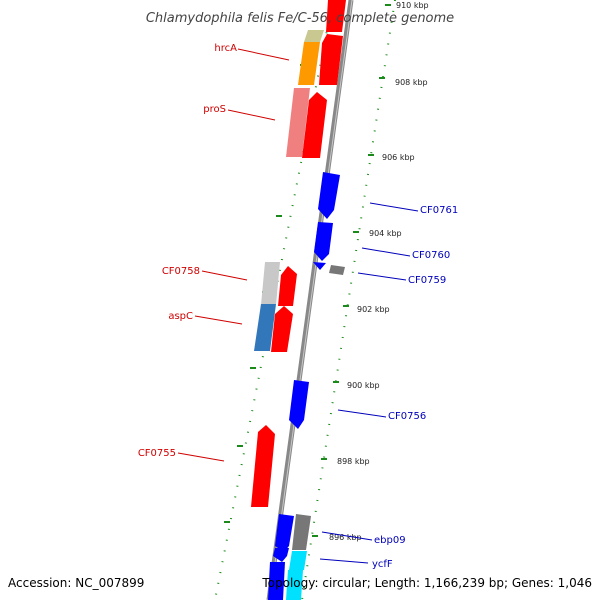 The image size is (600, 600). What do you see at coordinates (390, 540) in the screenshot?
I see `gene-label-ebp09: ebp09` at bounding box center [390, 540].